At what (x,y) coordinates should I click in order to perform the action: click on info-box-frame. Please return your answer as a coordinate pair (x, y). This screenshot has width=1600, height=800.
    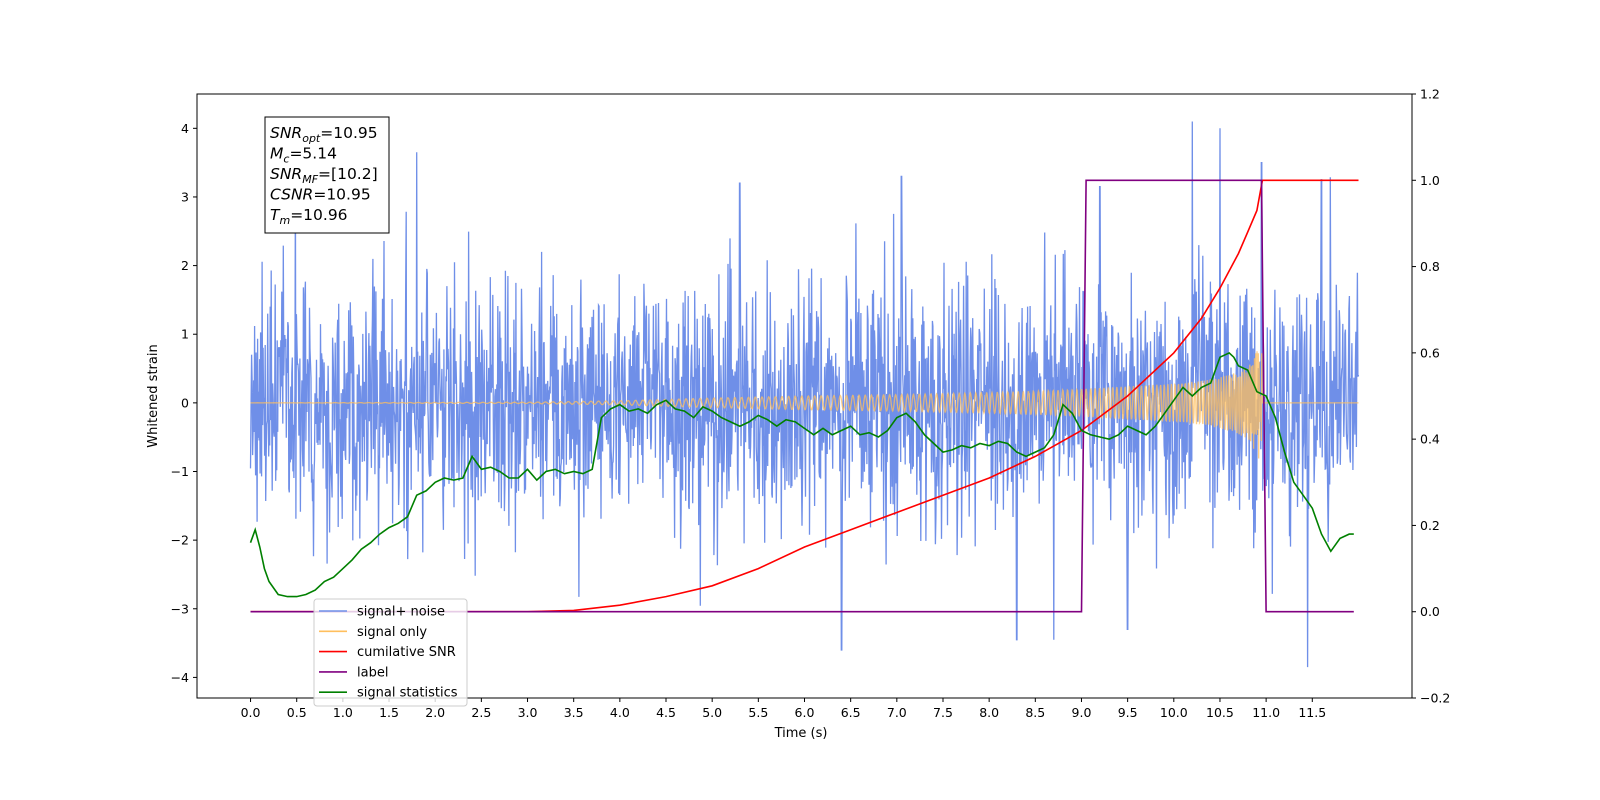
    Looking at the image, I should click on (327, 175).